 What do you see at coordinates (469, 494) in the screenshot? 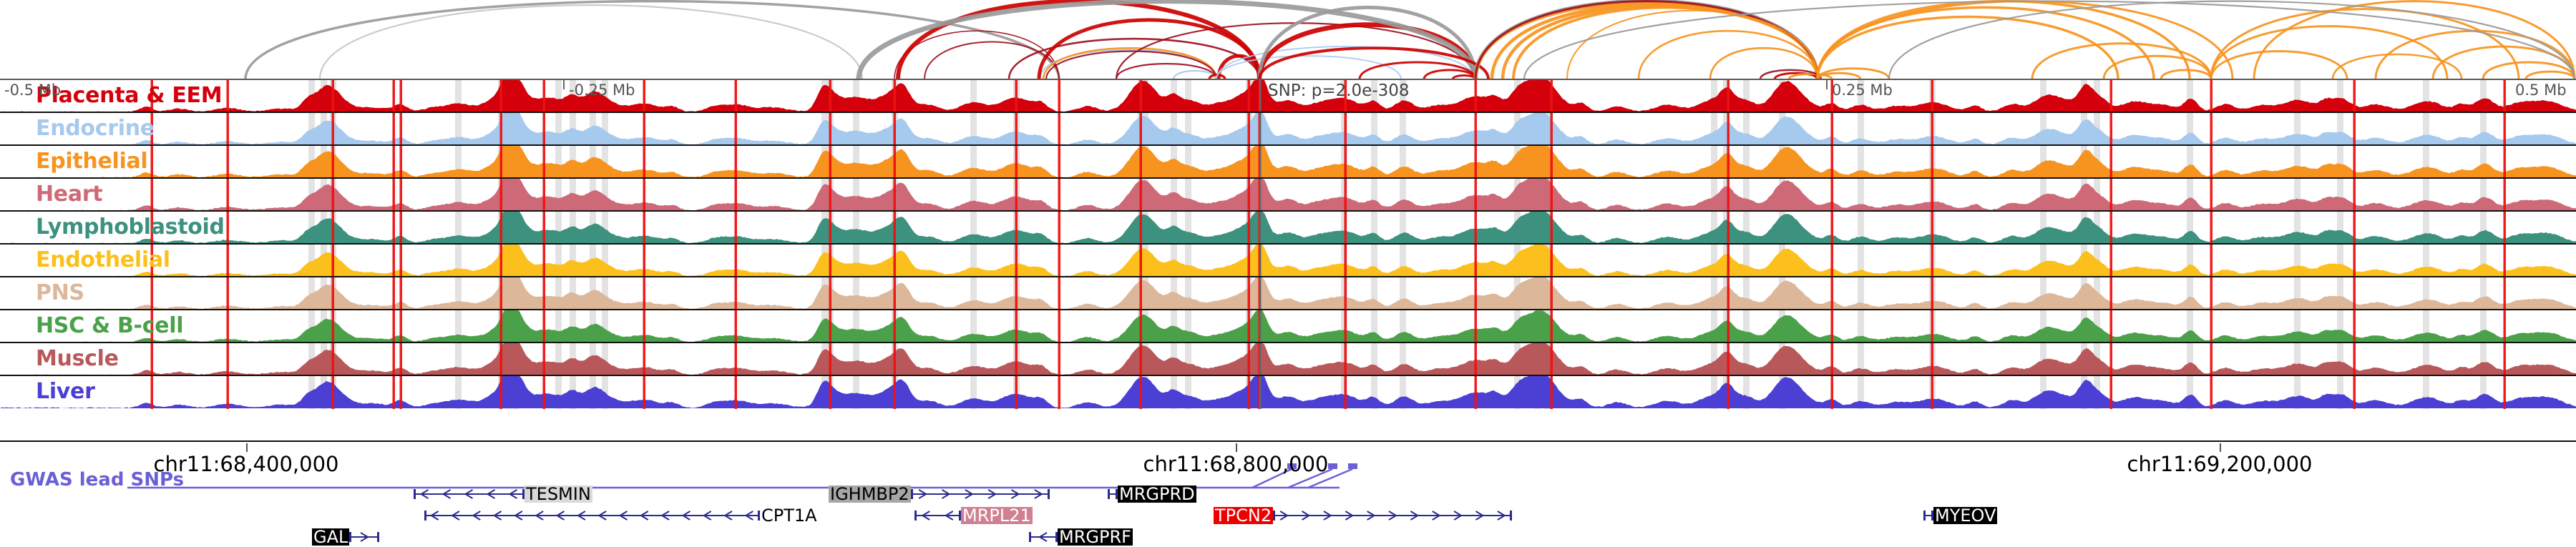
I see `gene-body-tesmin` at bounding box center [469, 494].